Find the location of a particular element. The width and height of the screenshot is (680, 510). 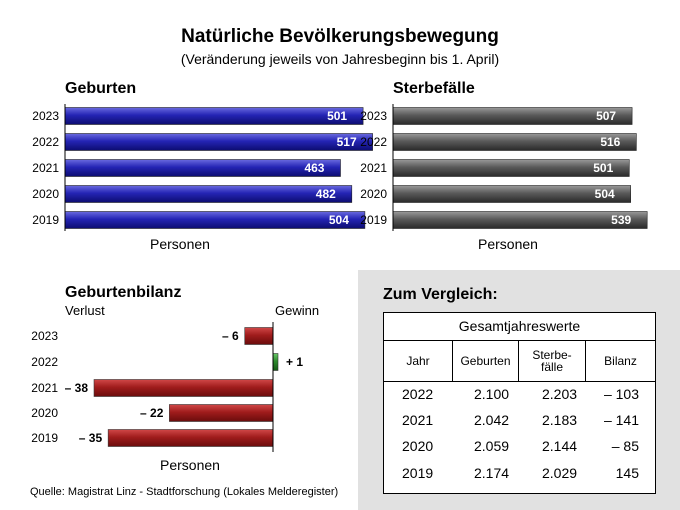

deaths-xlabel: Personen is located at coordinates (508, 244).